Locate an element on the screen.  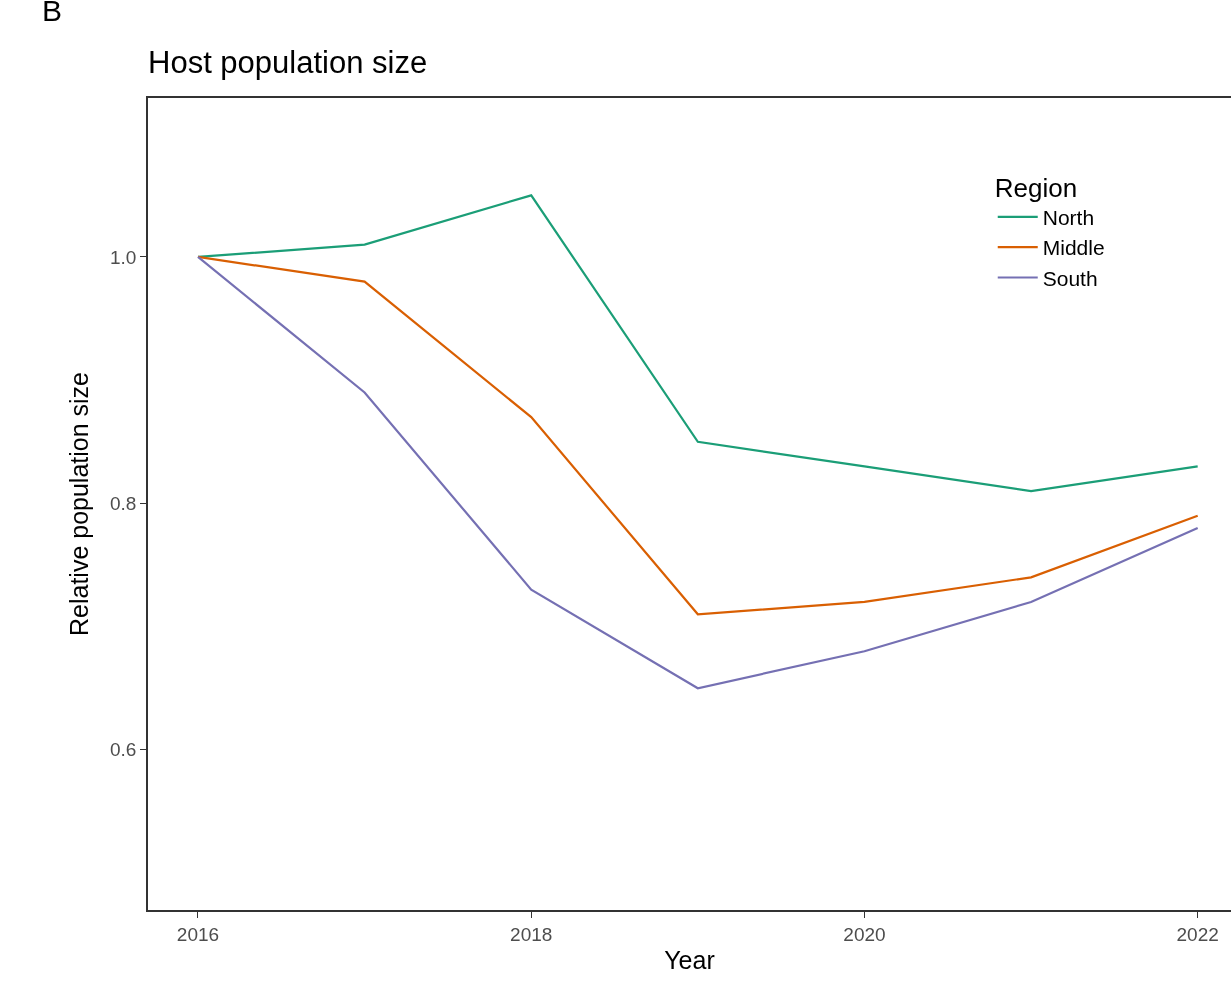
legend-label: North is located at coordinates (1068, 218).